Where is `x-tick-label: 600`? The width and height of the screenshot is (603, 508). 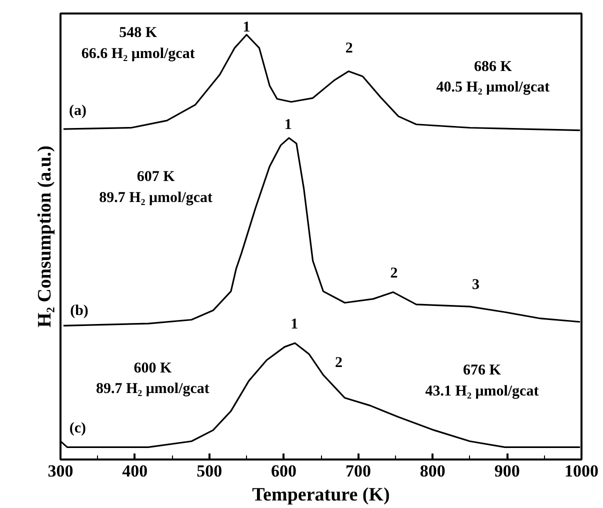
x-tick-label: 600 is located at coordinates (284, 471).